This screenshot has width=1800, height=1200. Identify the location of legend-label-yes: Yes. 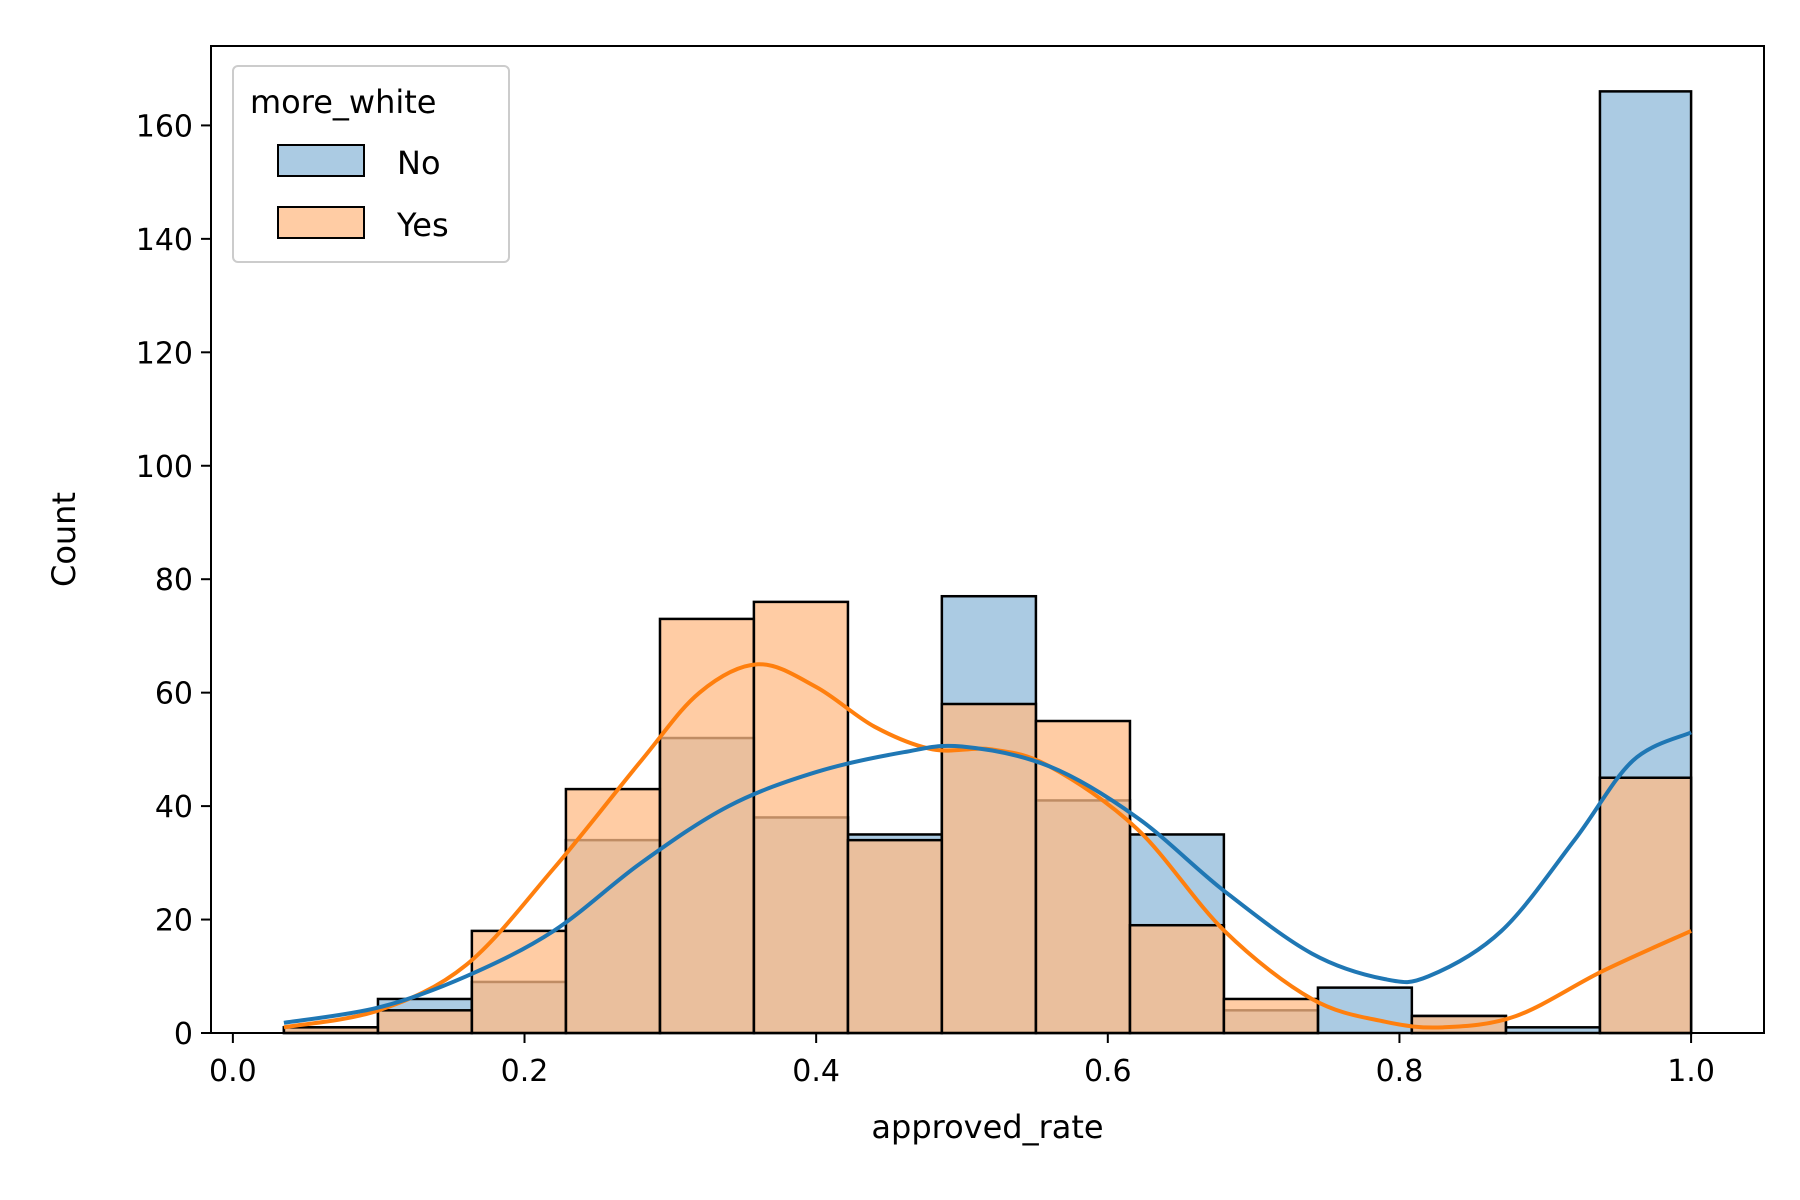
(422, 225).